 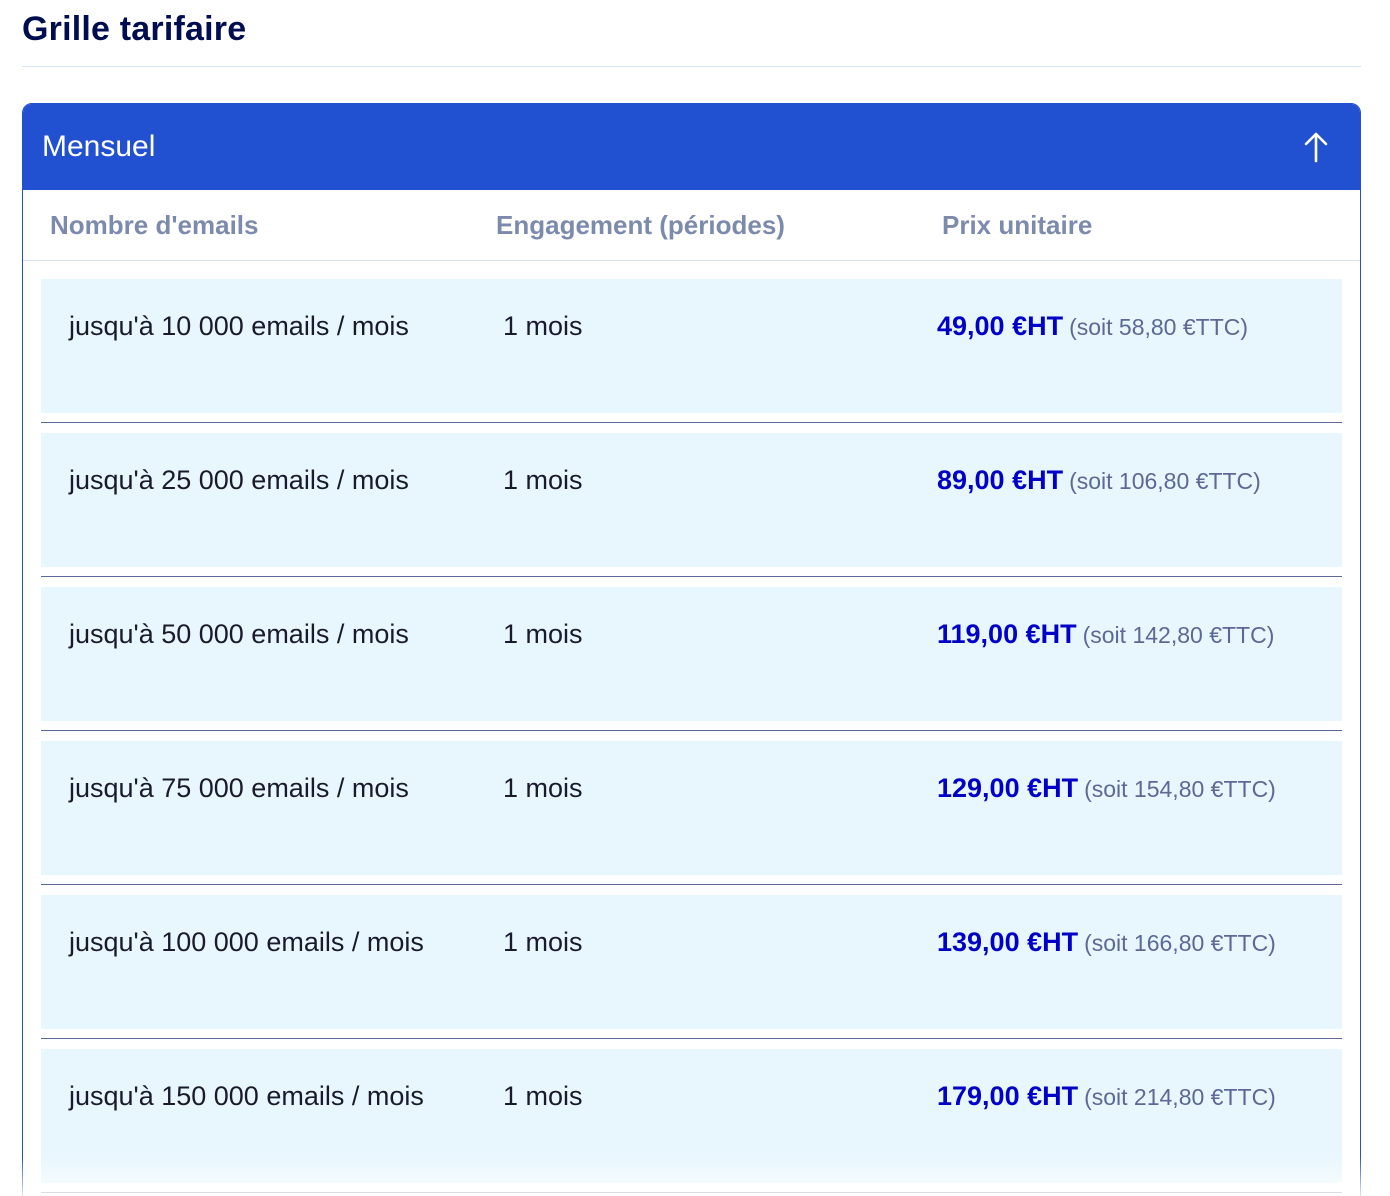 I want to click on price-ttc: (soit 154,80 €TTC), so click(x=1180, y=789).